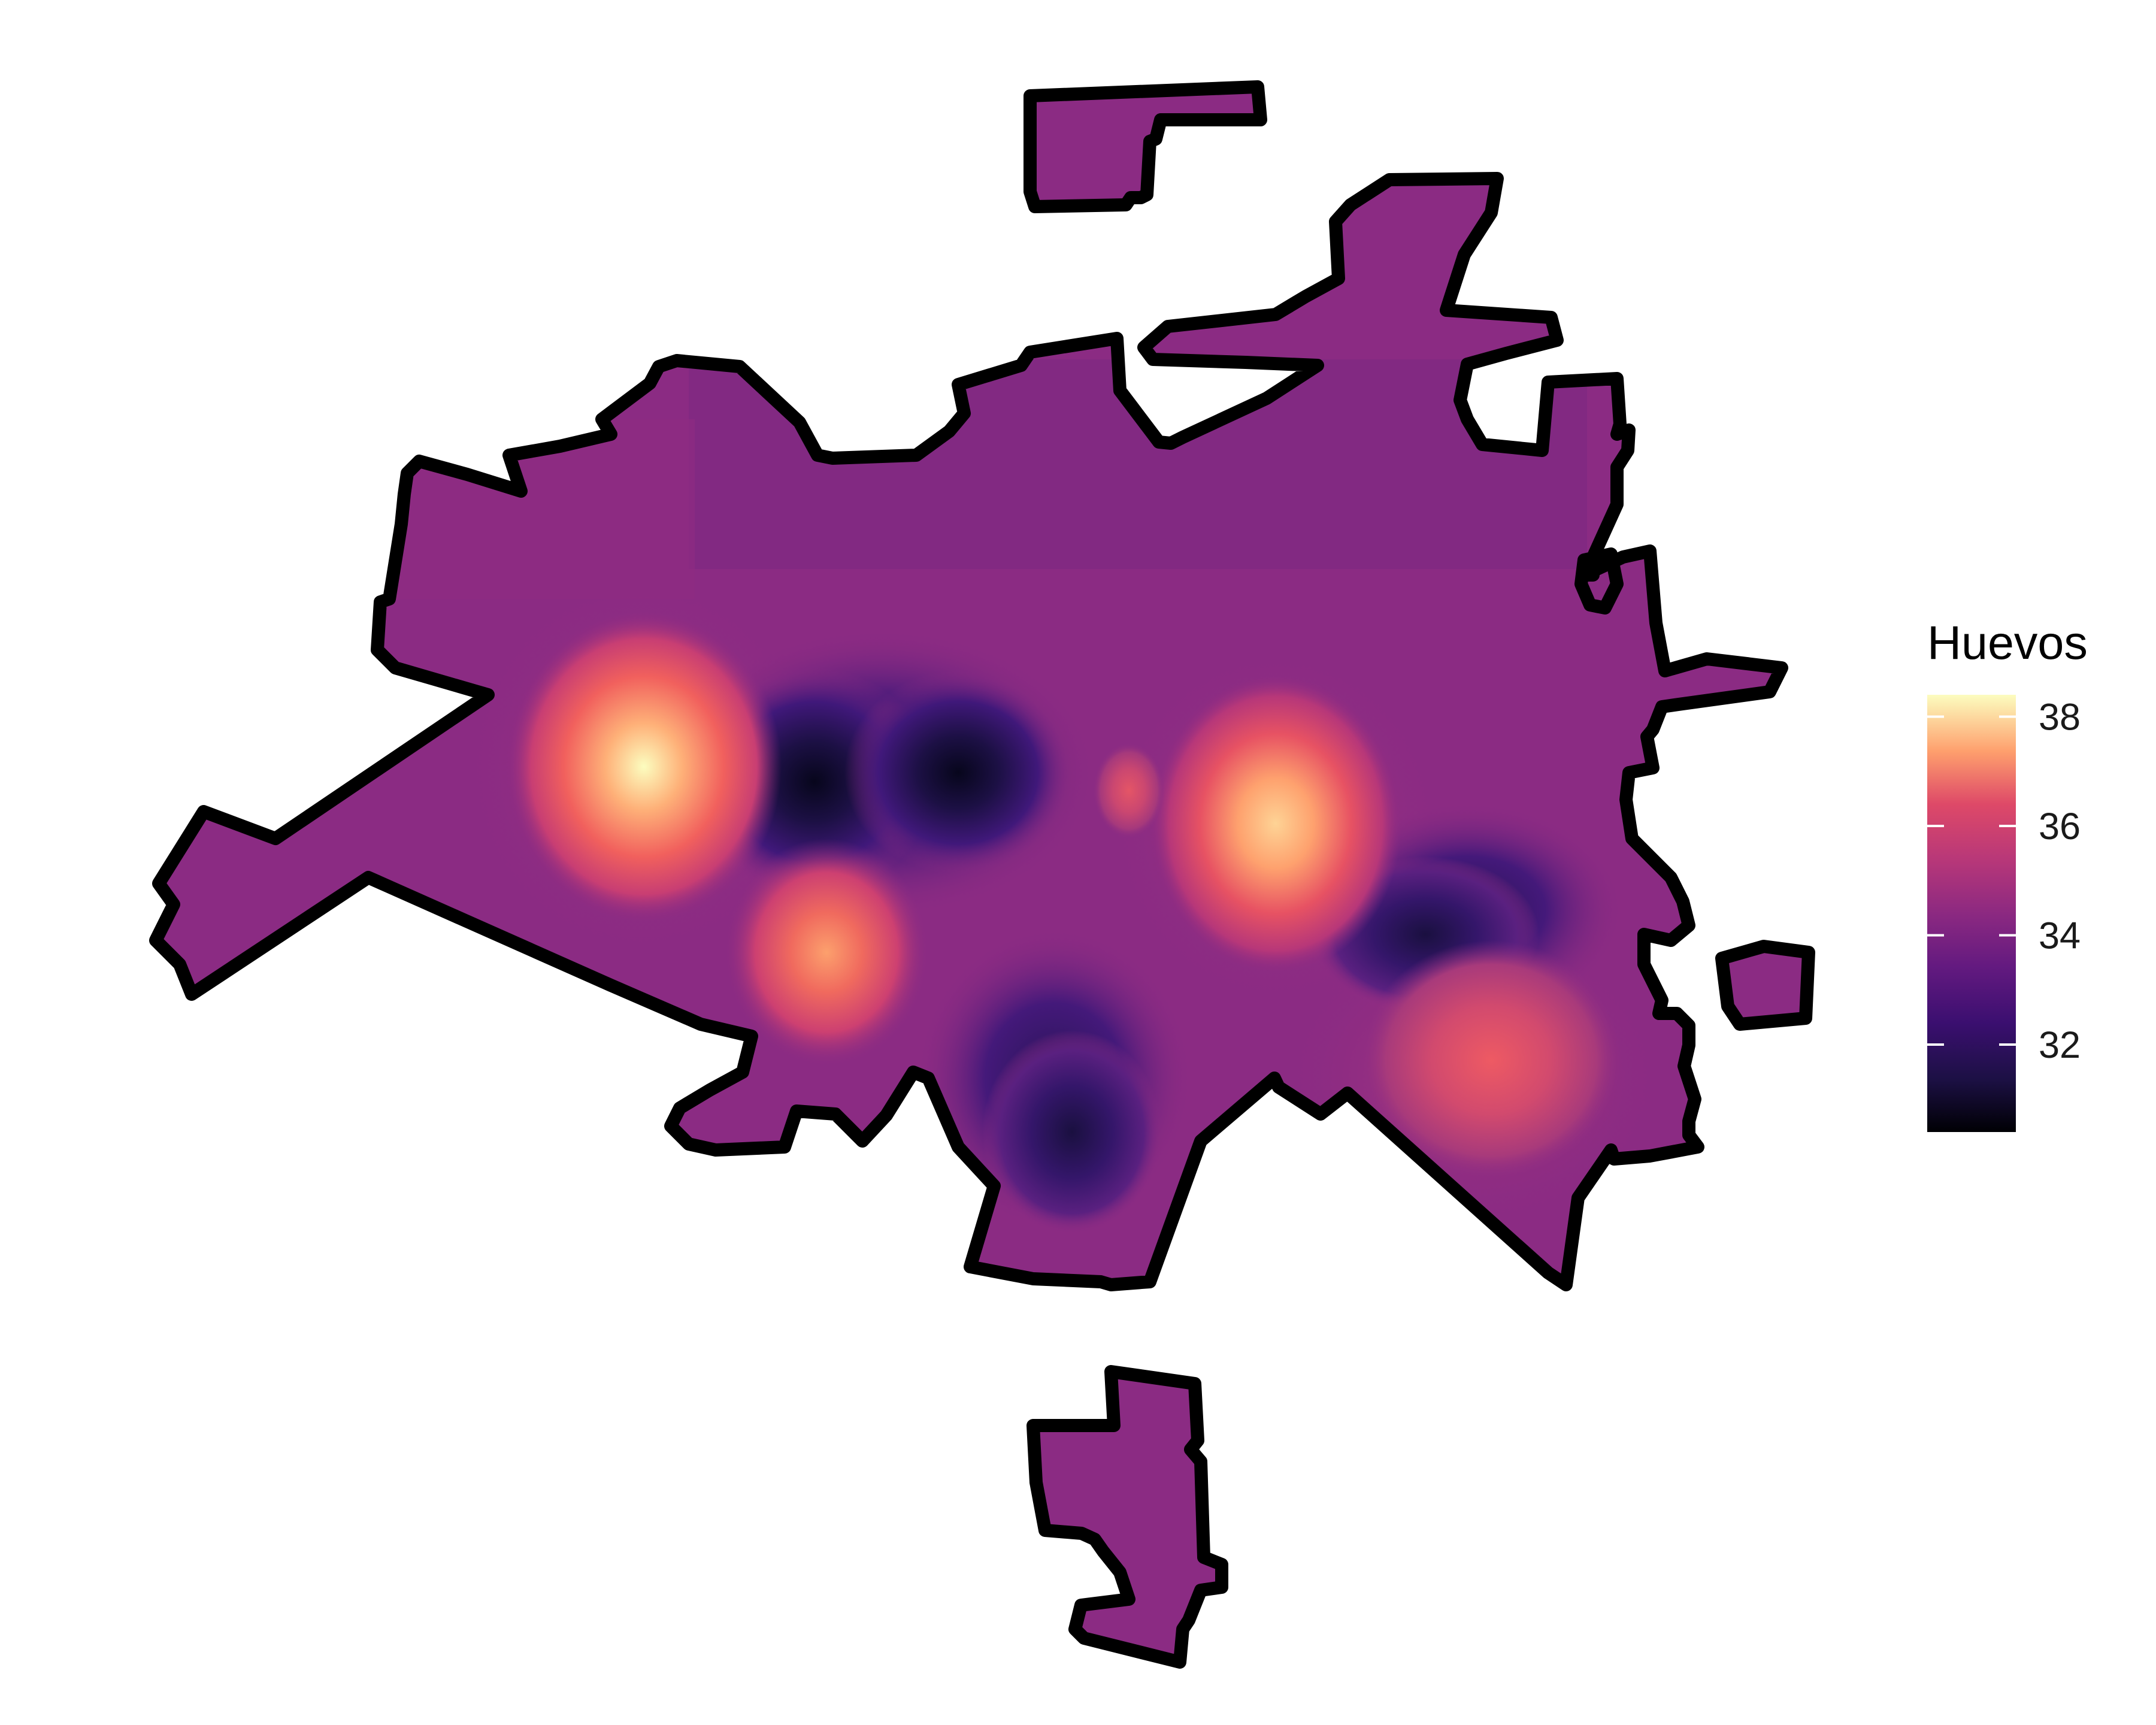 The height and width of the screenshot is (1725, 2156). I want to click on boundary-north-island, so click(1145, 146).